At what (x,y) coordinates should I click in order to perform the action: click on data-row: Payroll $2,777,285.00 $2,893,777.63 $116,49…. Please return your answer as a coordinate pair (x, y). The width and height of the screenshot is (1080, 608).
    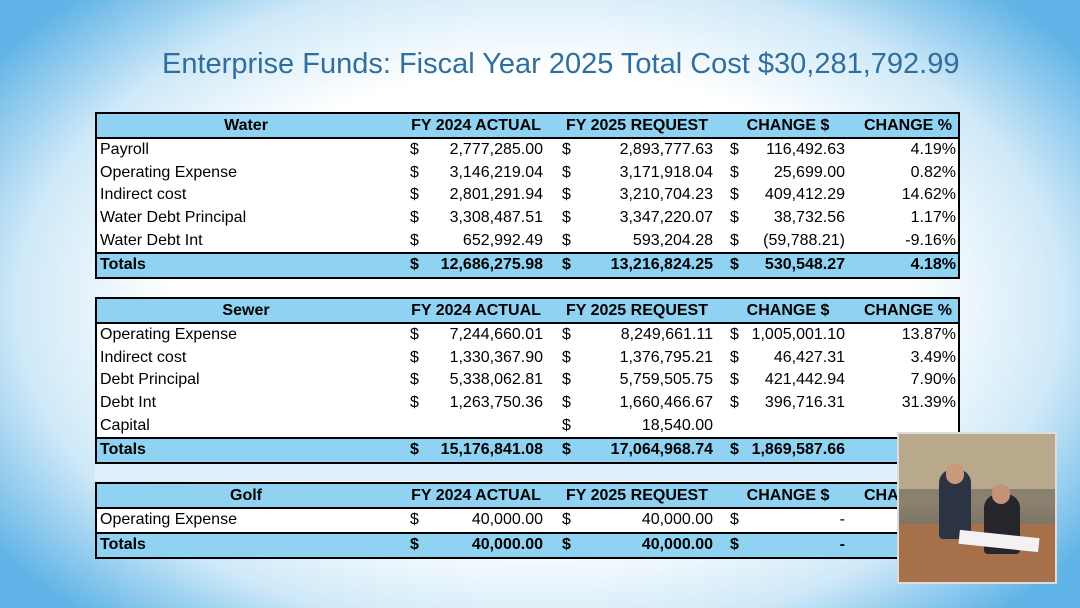
    Looking at the image, I should click on (527, 150).